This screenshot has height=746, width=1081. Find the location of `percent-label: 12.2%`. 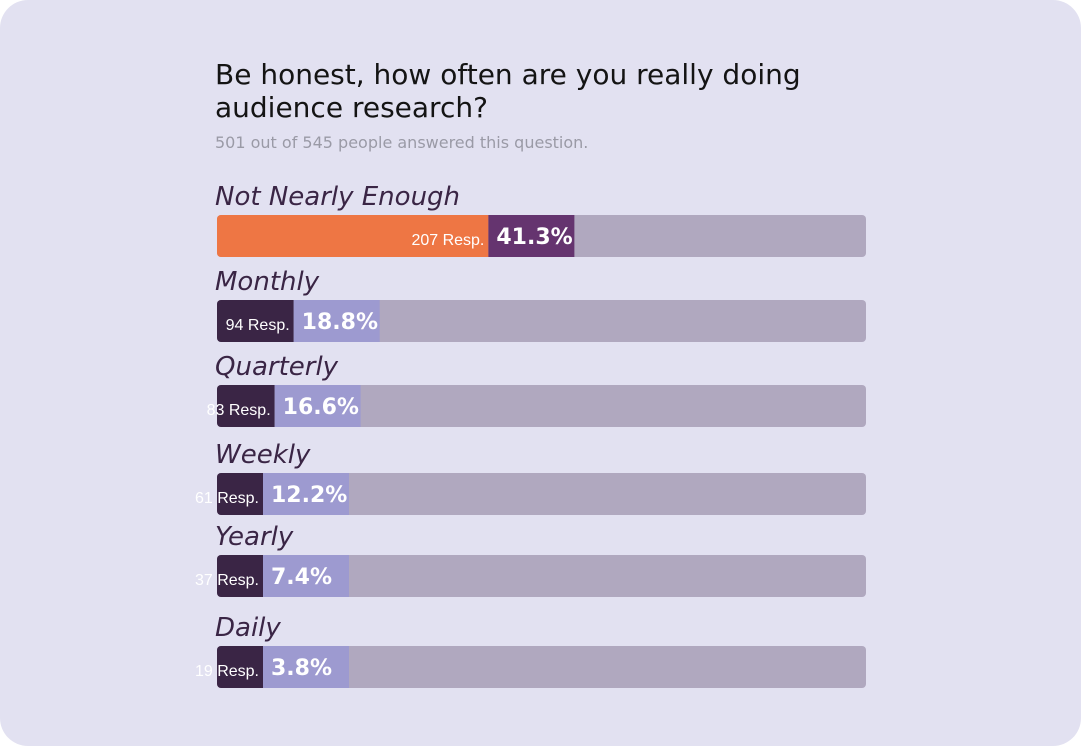

percent-label: 12.2% is located at coordinates (309, 495).